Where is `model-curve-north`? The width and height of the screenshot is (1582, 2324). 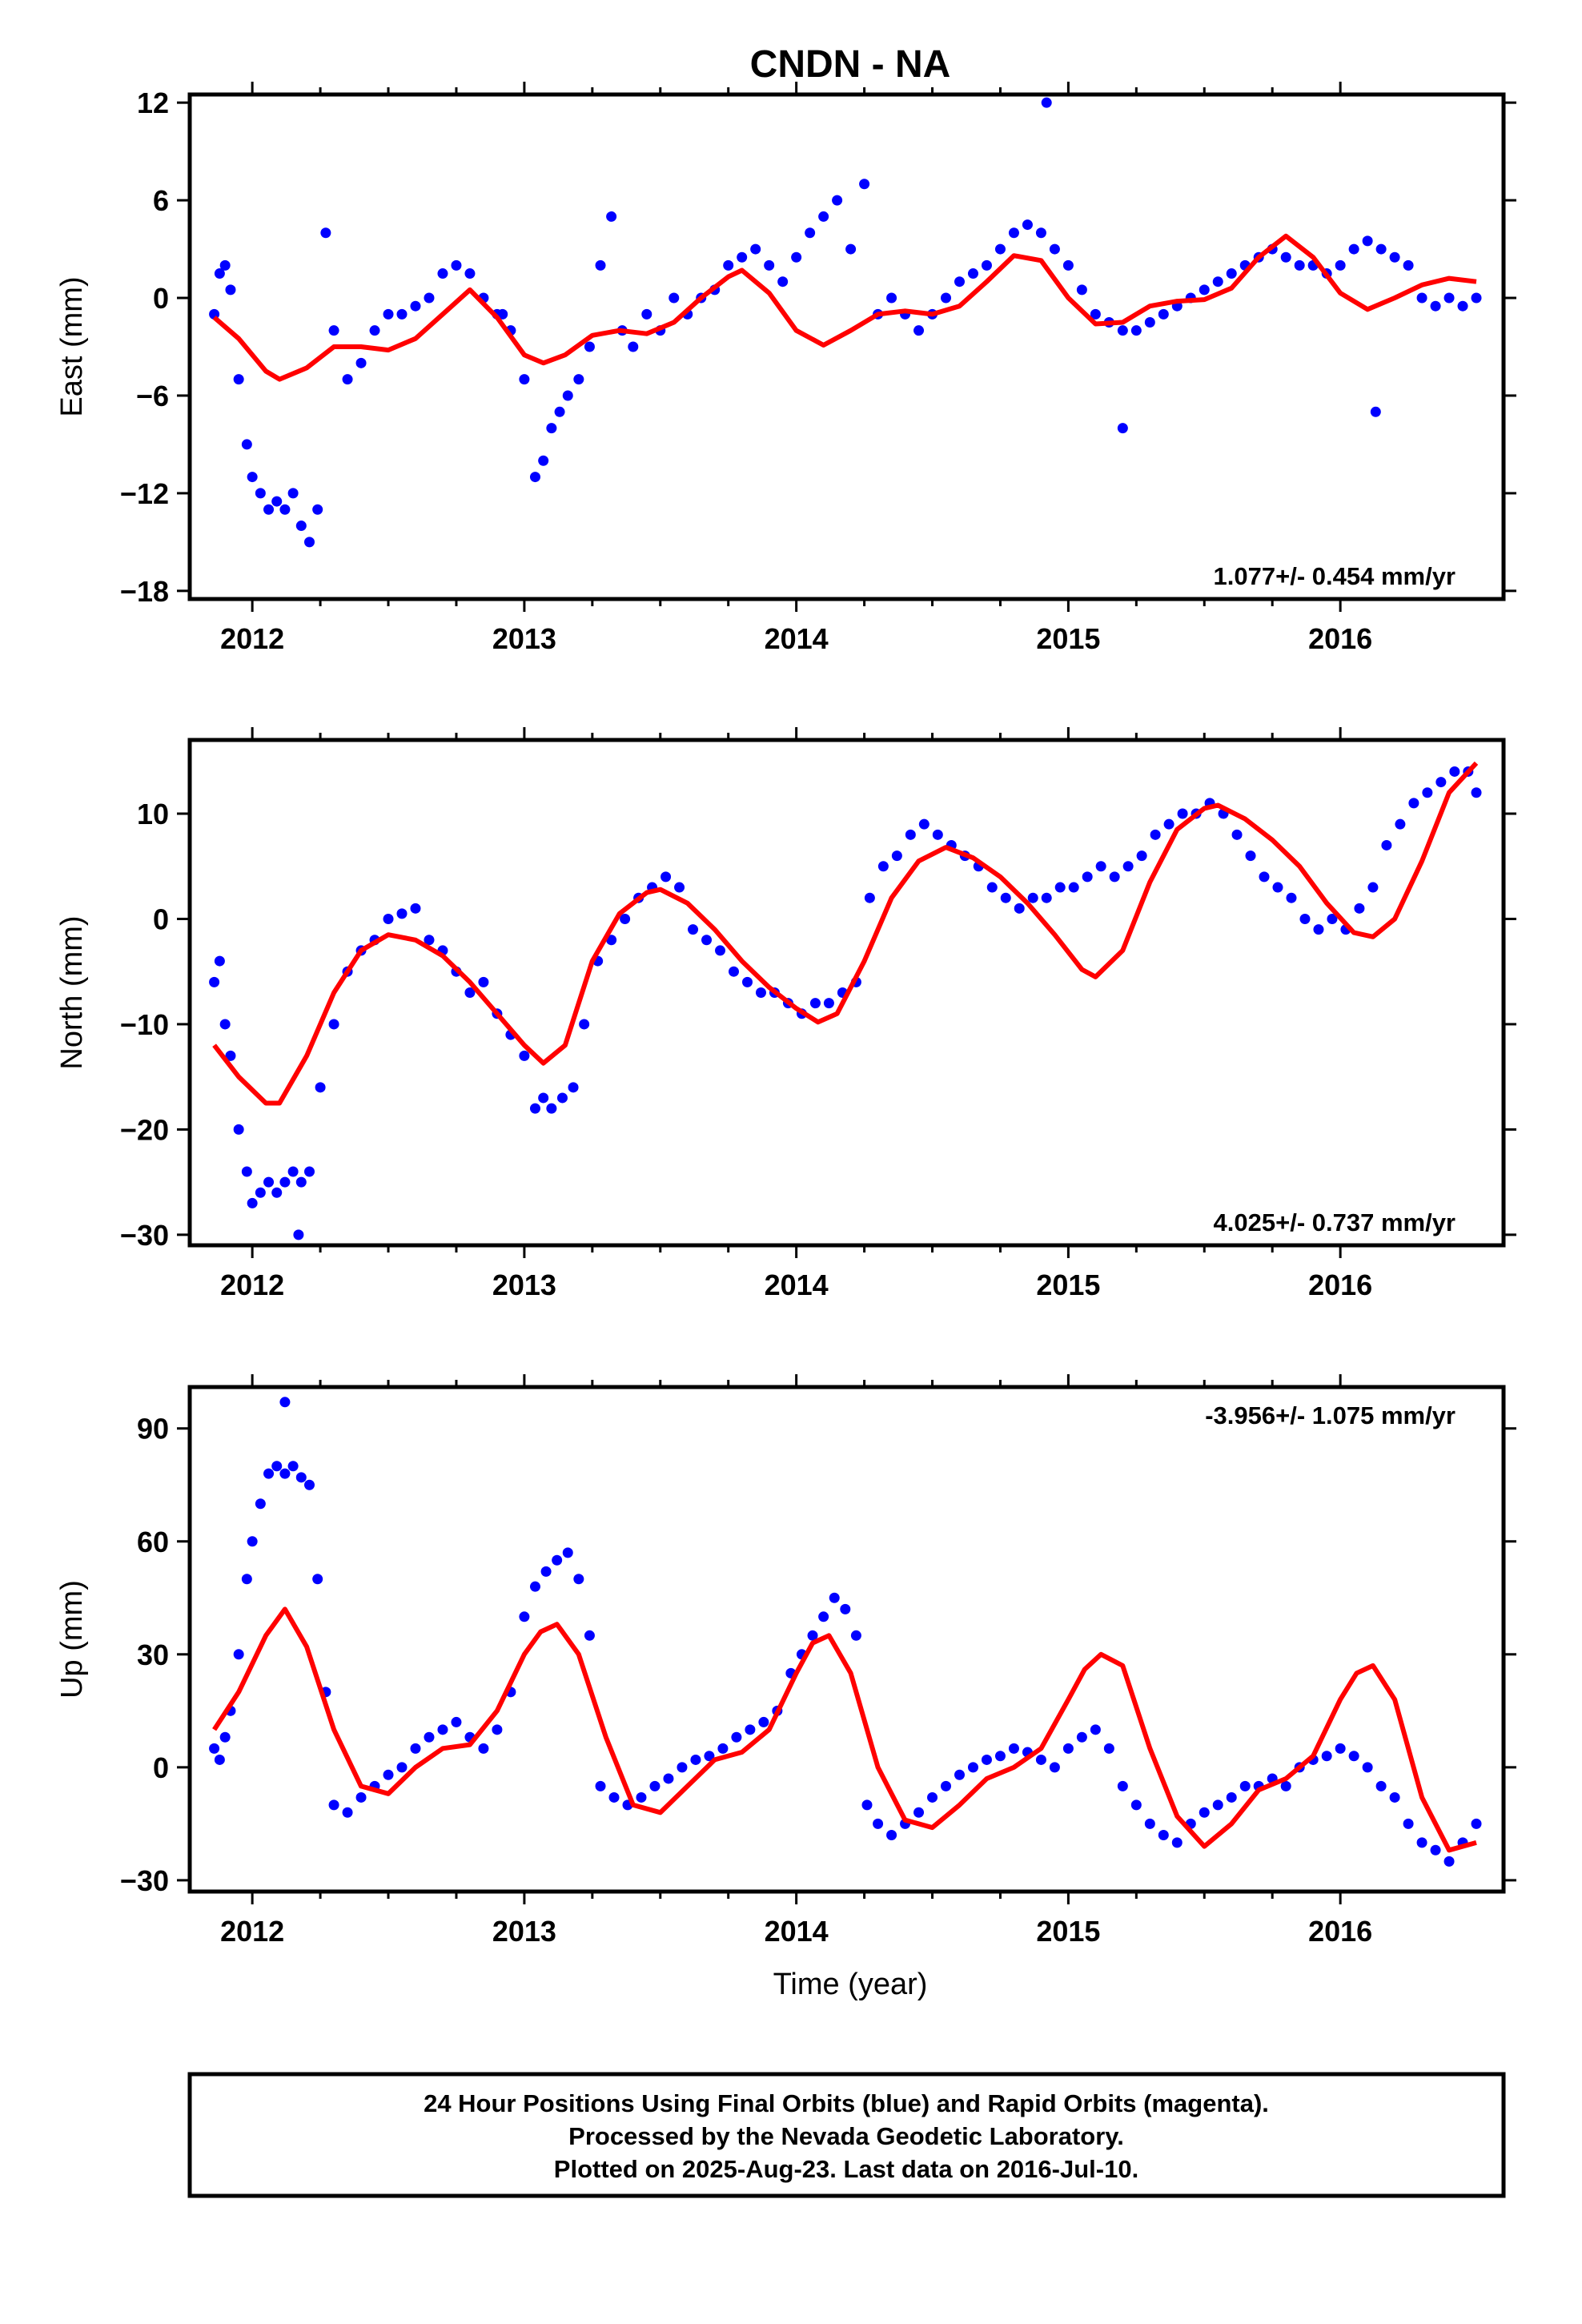 model-curve-north is located at coordinates (846, 934).